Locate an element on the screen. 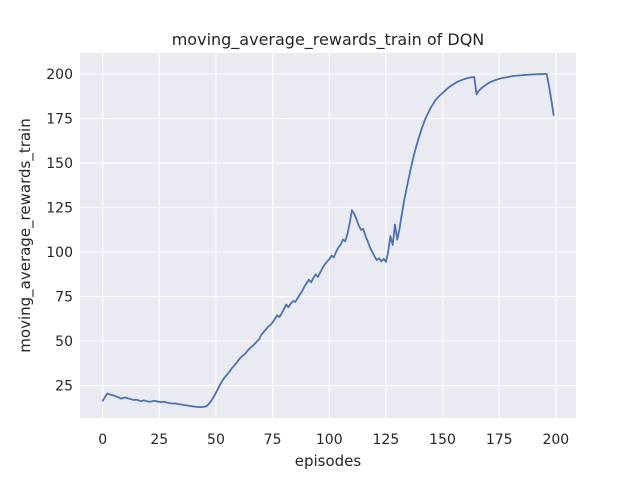 The height and width of the screenshot is (480, 640). y-tick-label: 150 is located at coordinates (59, 164).